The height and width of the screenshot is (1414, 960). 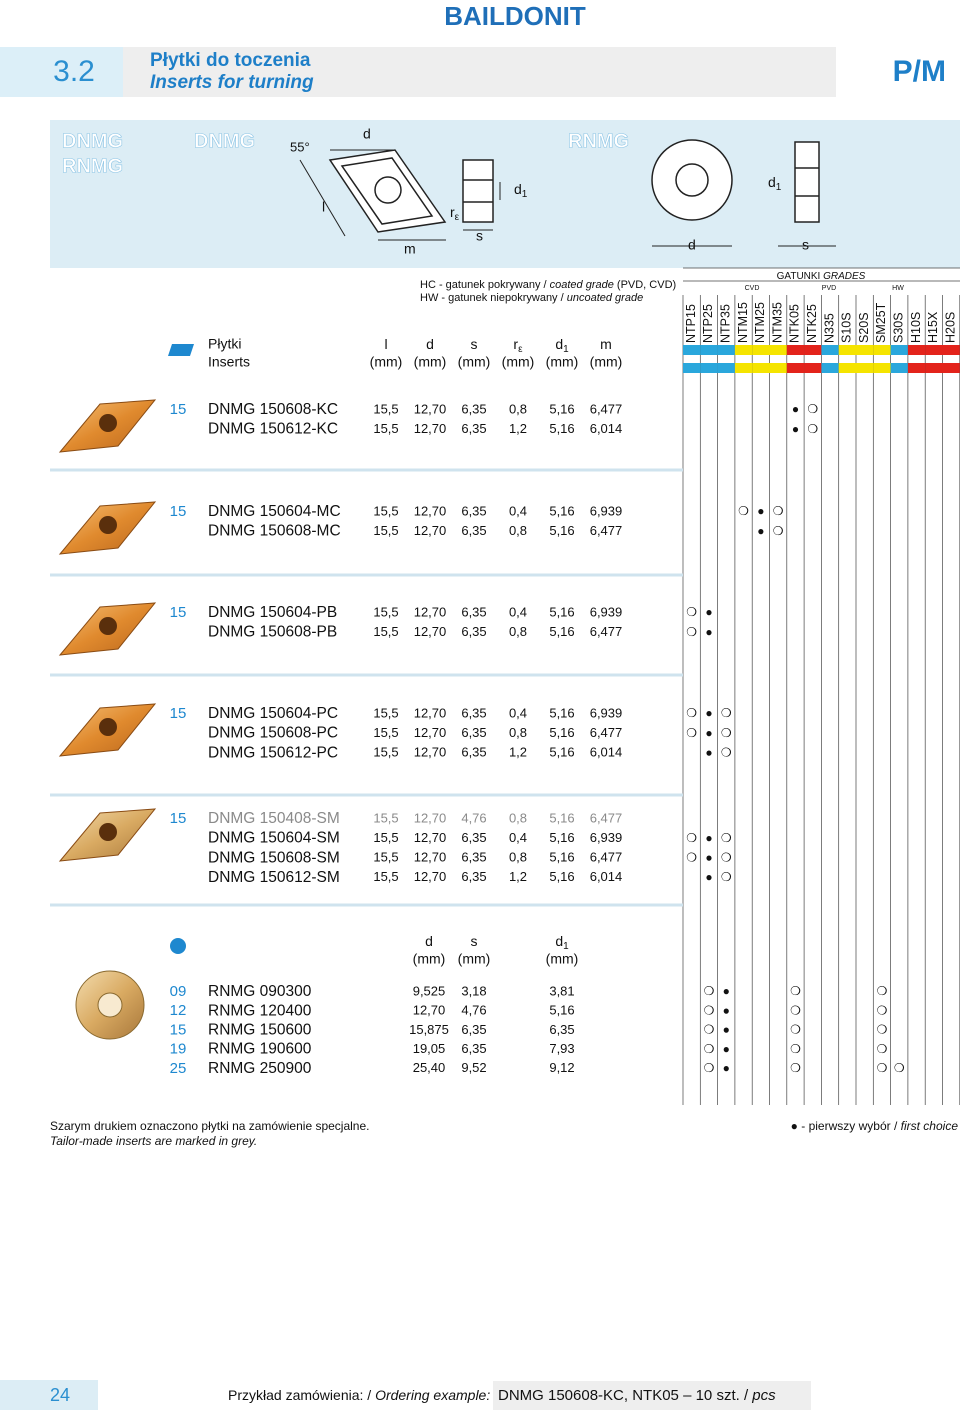 What do you see at coordinates (898, 288) in the screenshot?
I see `grade-group: HW` at bounding box center [898, 288].